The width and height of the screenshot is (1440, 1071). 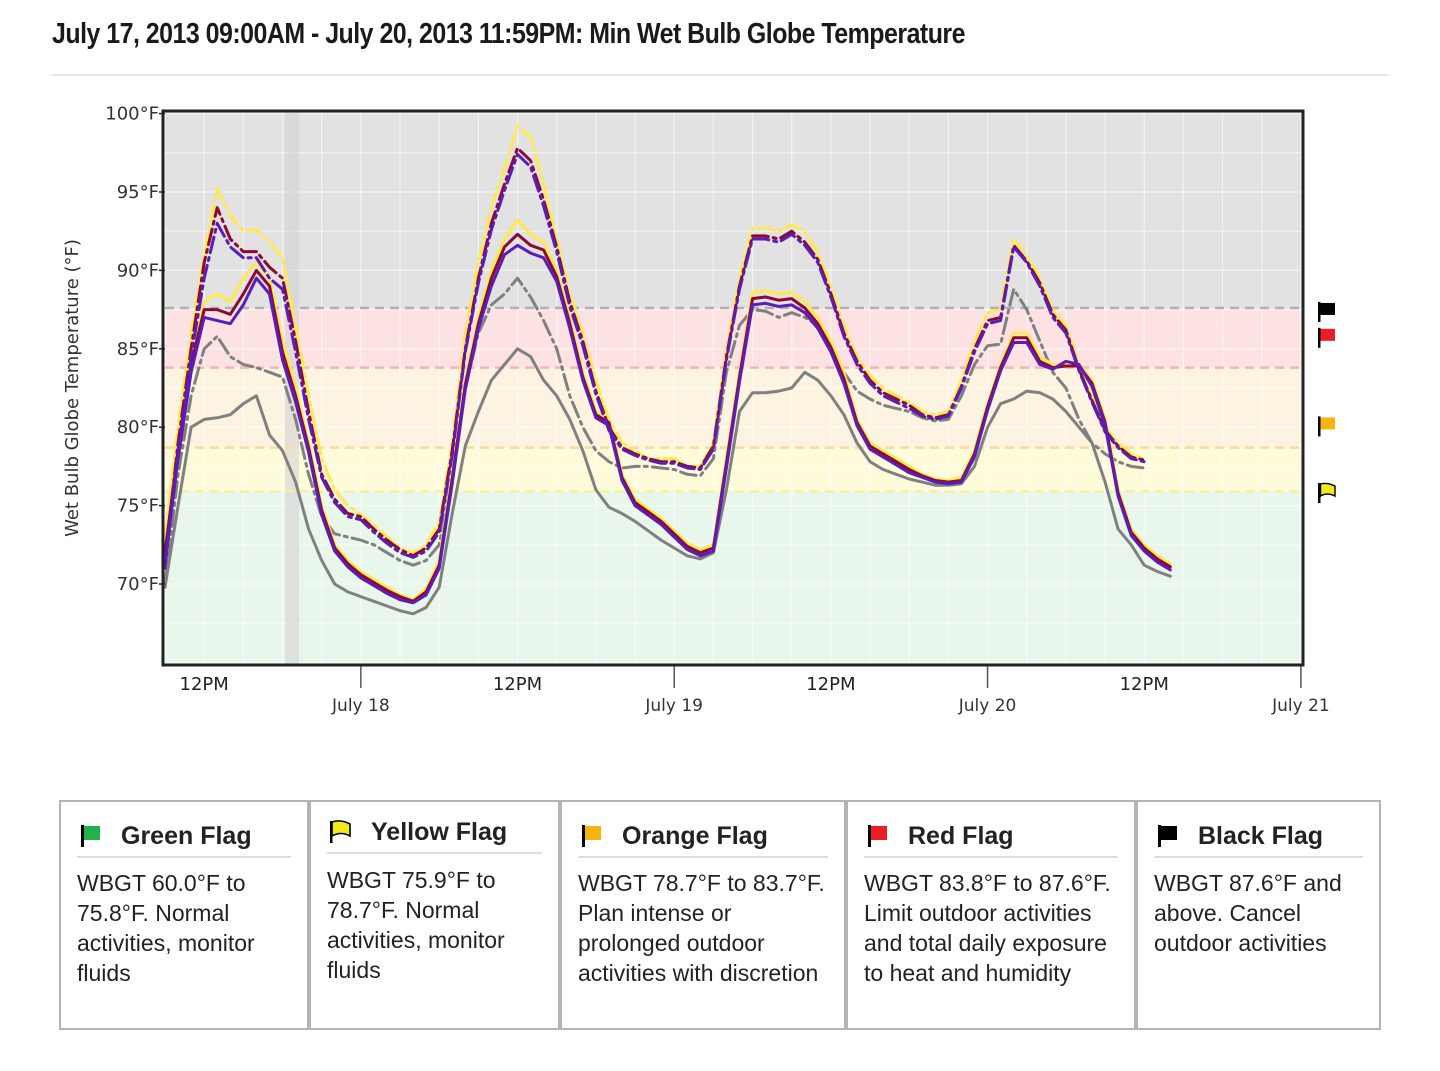 I want to click on legend-card-header: Orange Flag, so click(x=703, y=837).